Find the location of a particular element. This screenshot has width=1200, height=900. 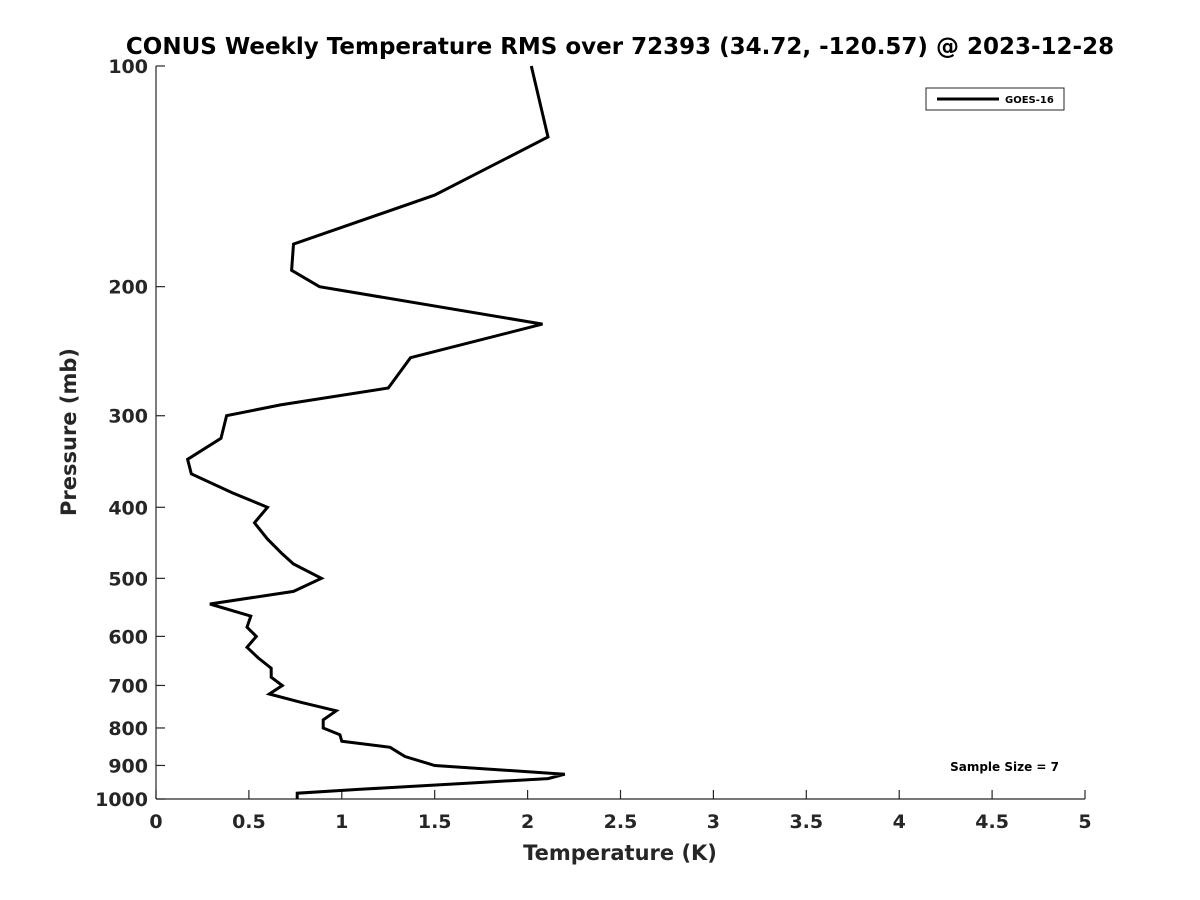

sample-size-annotation: Sample Size = 7 is located at coordinates (1004, 767).